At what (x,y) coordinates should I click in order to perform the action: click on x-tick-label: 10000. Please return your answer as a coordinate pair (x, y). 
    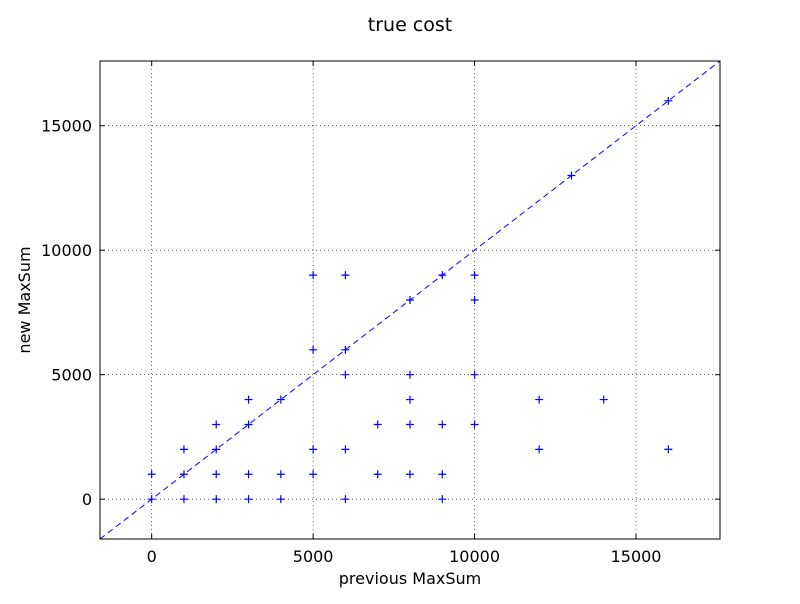
    Looking at the image, I should click on (474, 556).